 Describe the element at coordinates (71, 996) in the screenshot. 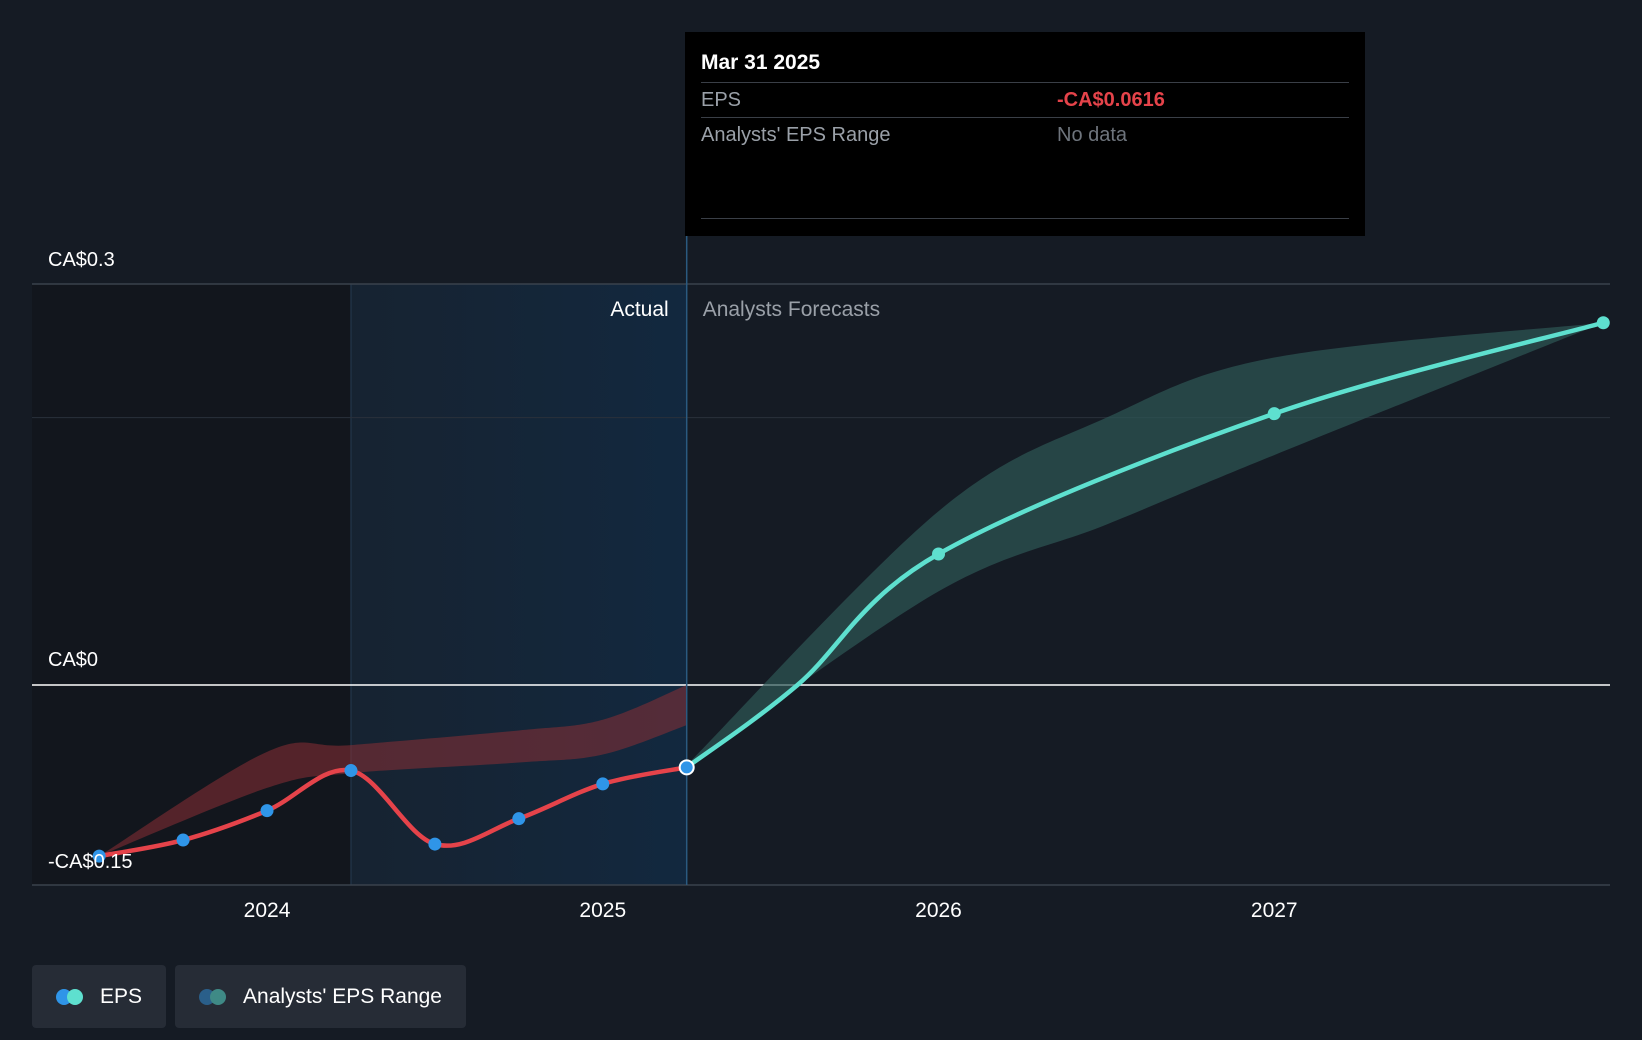

I see `legend-eps-swatch-icon` at that location.